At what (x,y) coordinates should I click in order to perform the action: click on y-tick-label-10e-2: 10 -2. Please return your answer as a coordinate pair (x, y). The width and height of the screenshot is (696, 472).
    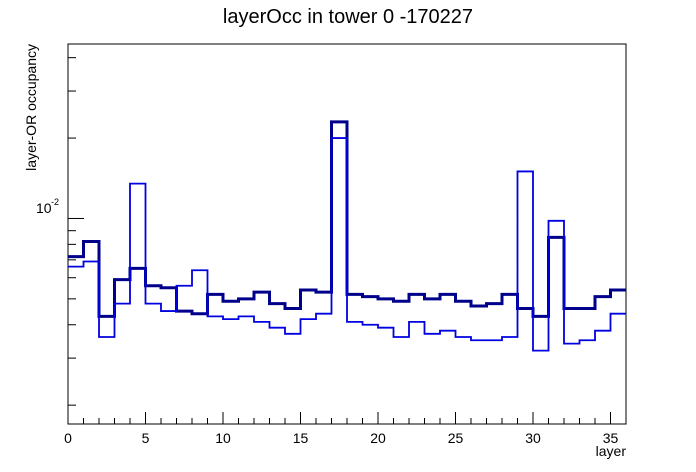
    Looking at the image, I should click on (47, 206).